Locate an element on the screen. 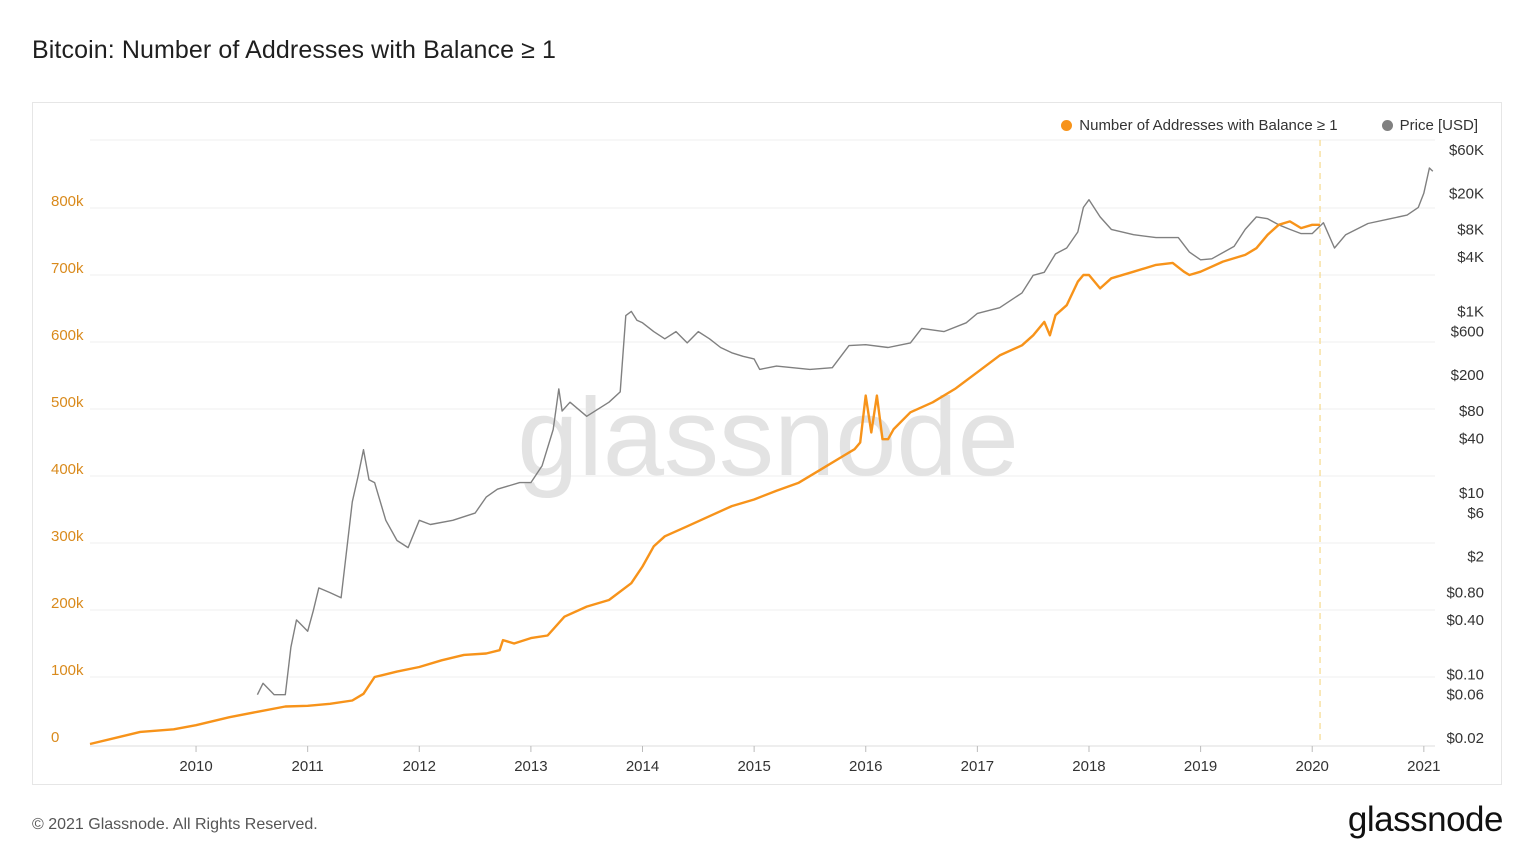  right-tick-label: $10 is located at coordinates (1471, 493).